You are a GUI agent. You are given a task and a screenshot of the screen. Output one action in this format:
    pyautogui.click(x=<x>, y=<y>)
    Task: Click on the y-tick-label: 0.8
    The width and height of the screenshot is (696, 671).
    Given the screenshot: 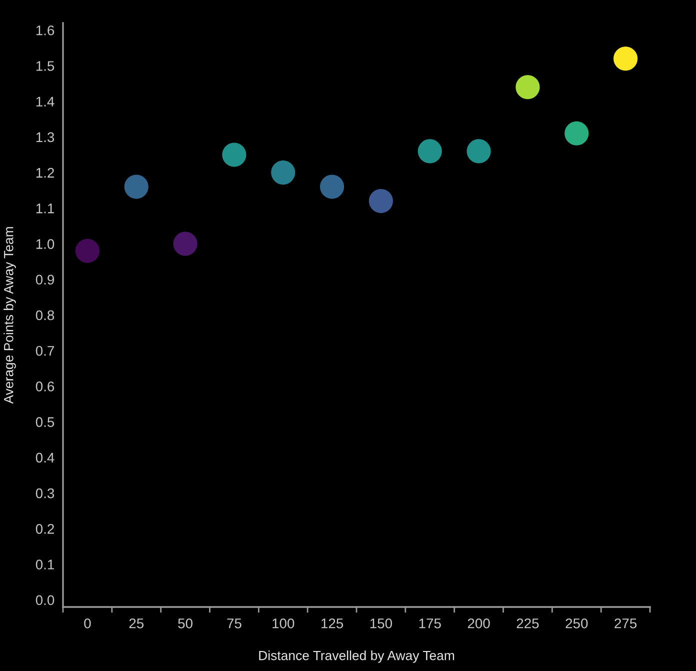 What is the action you would take?
    pyautogui.click(x=45, y=315)
    